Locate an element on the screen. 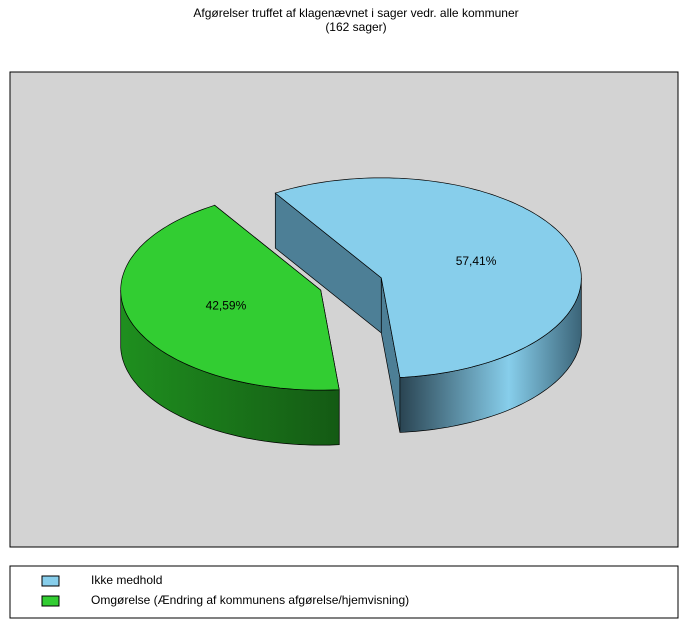  data-label: 42,59% is located at coordinates (226, 305).